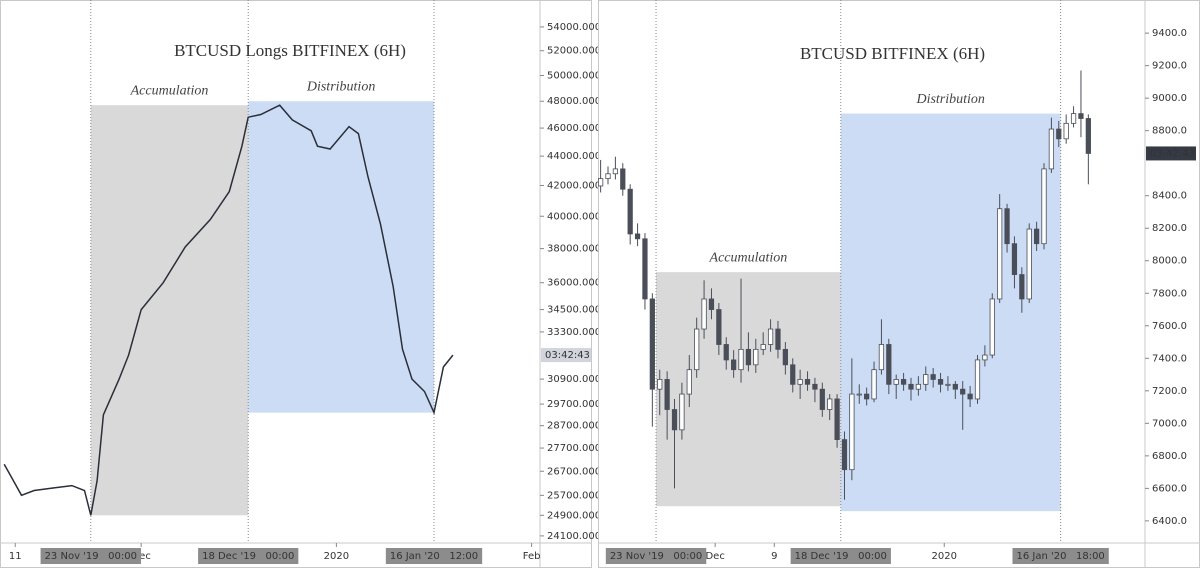 The width and height of the screenshot is (1200, 568). I want to click on y-tick-label: 9000.0, so click(1169, 98).